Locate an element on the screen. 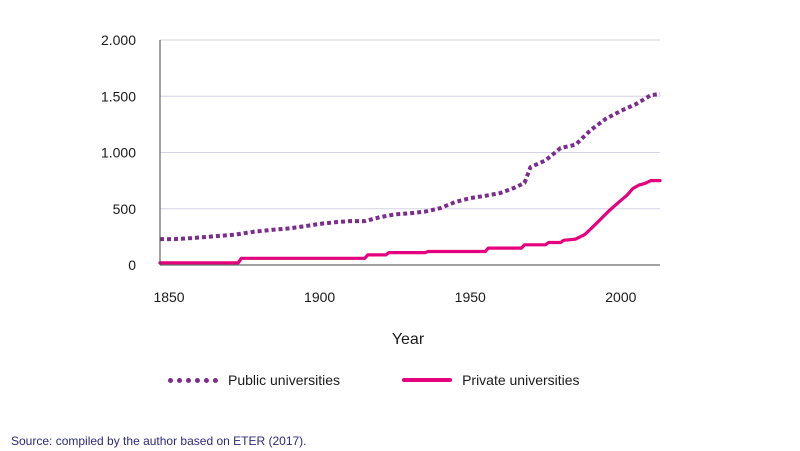 The height and width of the screenshot is (451, 800). x-tick-label-1900: 1900 is located at coordinates (319, 297).